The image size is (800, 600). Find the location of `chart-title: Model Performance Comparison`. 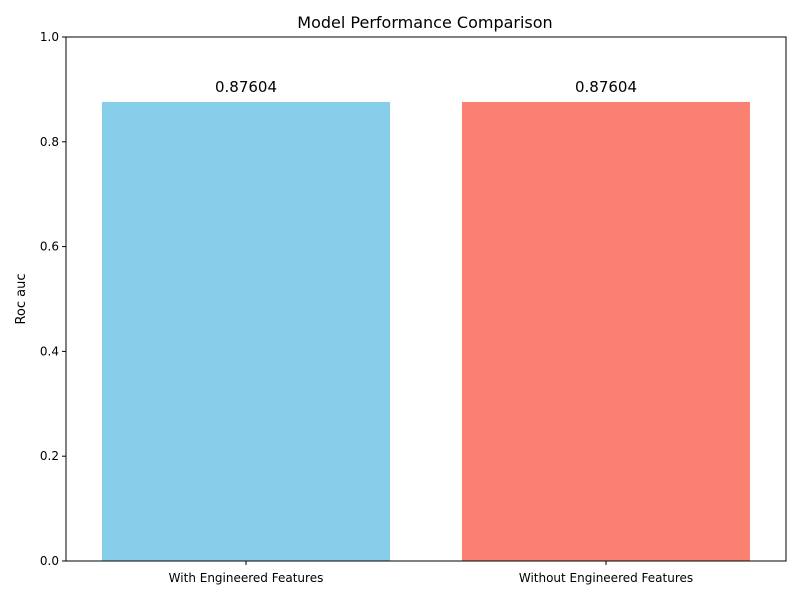

chart-title: Model Performance Comparison is located at coordinates (424, 22).